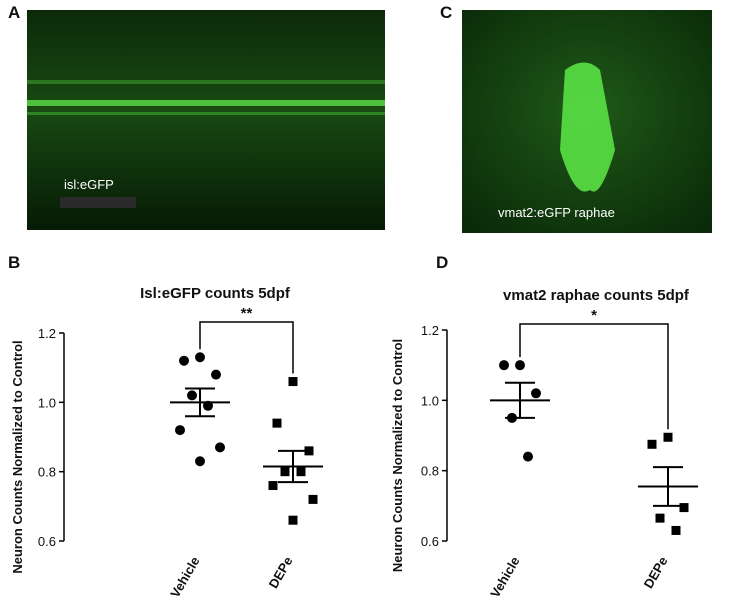  I want to click on panel-label: C, so click(446, 12).